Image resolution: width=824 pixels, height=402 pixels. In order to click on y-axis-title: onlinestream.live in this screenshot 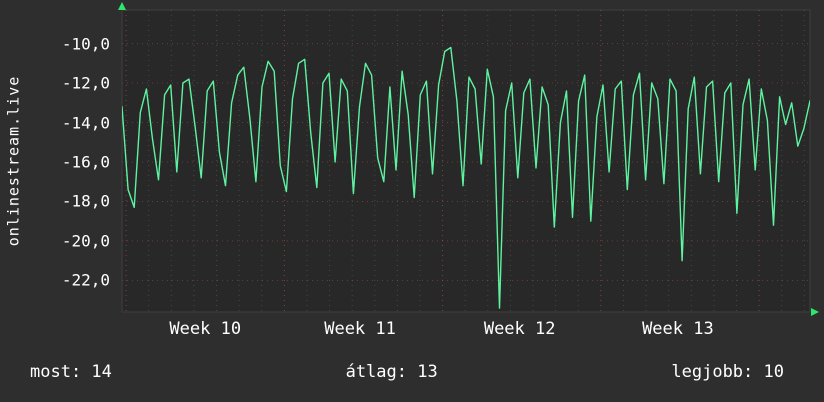, I will do `click(13, 161)`.